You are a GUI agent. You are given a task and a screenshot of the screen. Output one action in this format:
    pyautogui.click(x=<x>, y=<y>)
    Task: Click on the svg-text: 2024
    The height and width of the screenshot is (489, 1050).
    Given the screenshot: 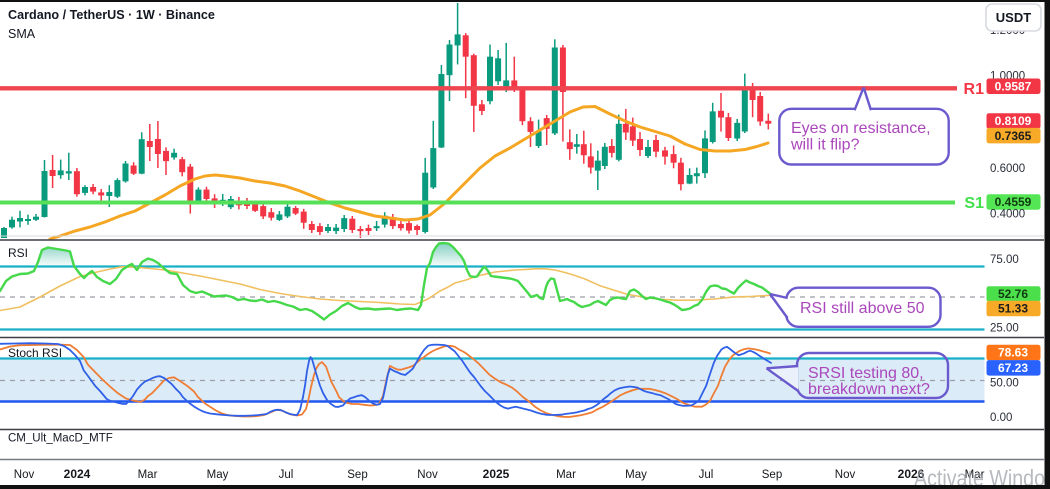 What is the action you would take?
    pyautogui.click(x=77, y=474)
    